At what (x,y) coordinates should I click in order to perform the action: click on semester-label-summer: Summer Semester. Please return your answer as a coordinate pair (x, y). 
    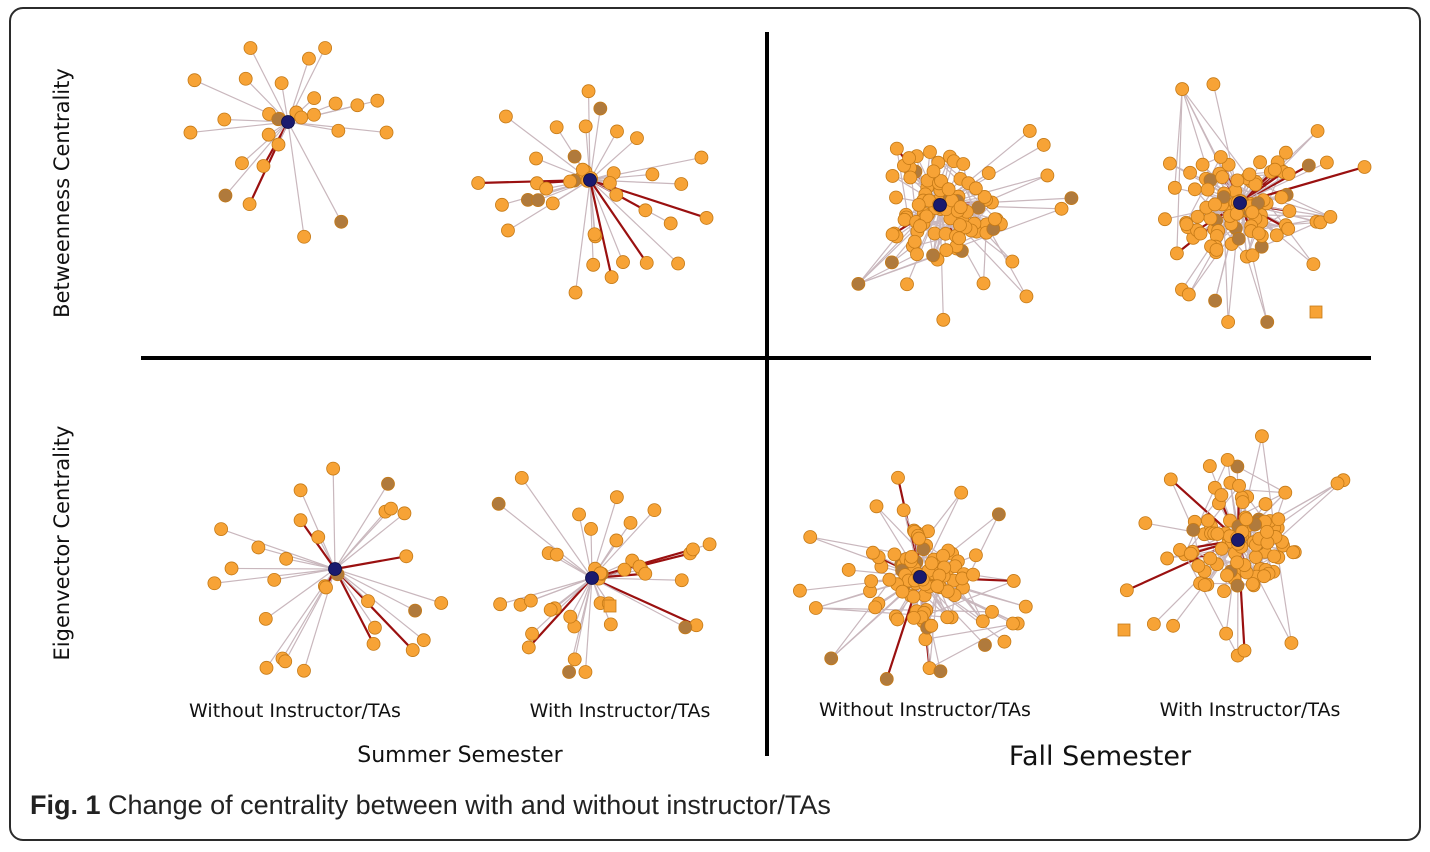
    Looking at the image, I should click on (460, 755).